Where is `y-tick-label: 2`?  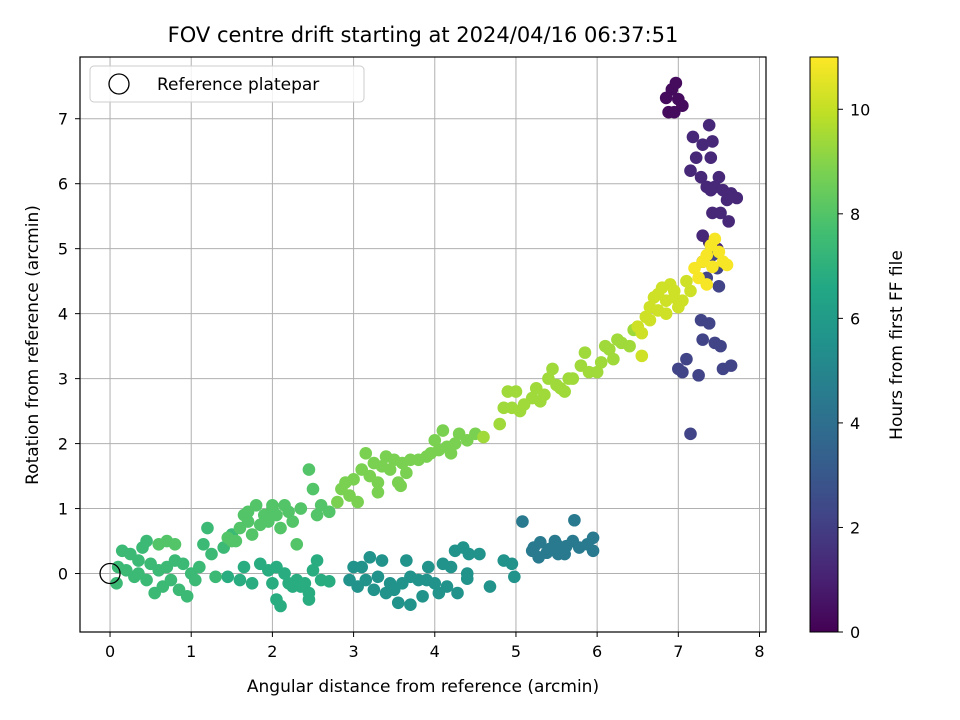
y-tick-label: 2 is located at coordinates (63, 444).